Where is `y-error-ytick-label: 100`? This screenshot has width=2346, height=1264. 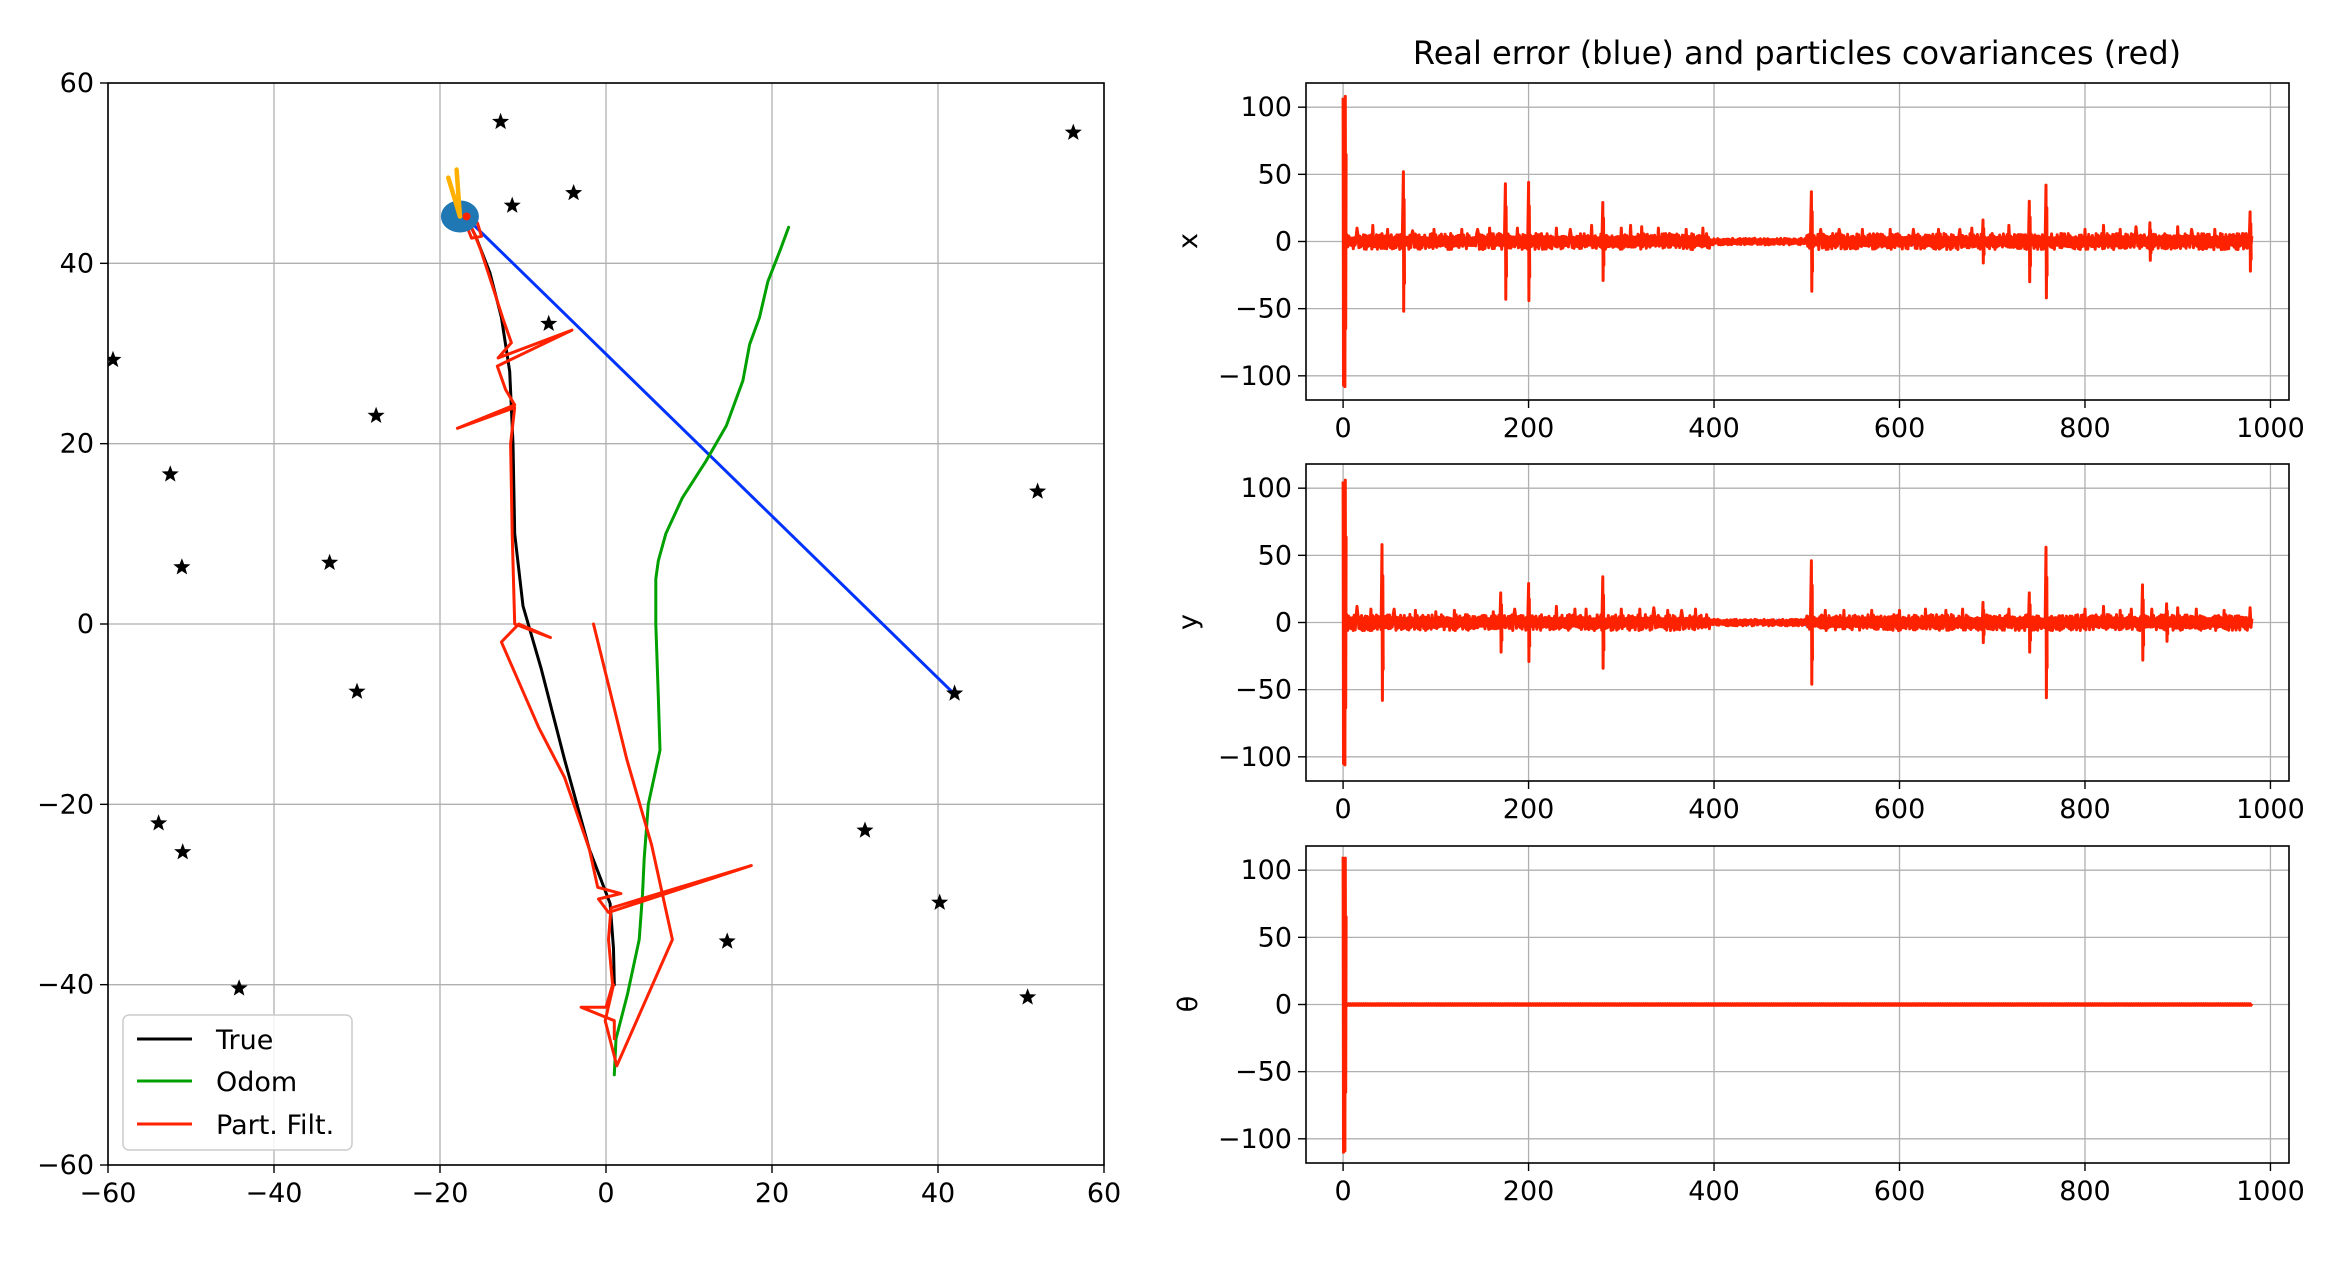
y-error-ytick-label: 100 is located at coordinates (1266, 488).